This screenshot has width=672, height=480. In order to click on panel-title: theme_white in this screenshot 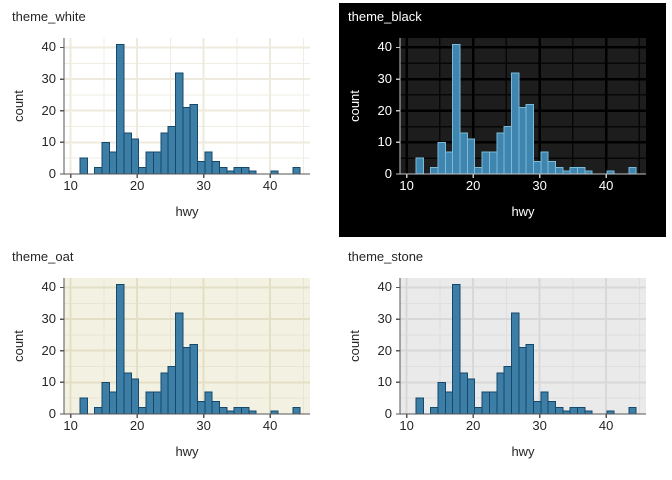, I will do `click(49, 16)`.